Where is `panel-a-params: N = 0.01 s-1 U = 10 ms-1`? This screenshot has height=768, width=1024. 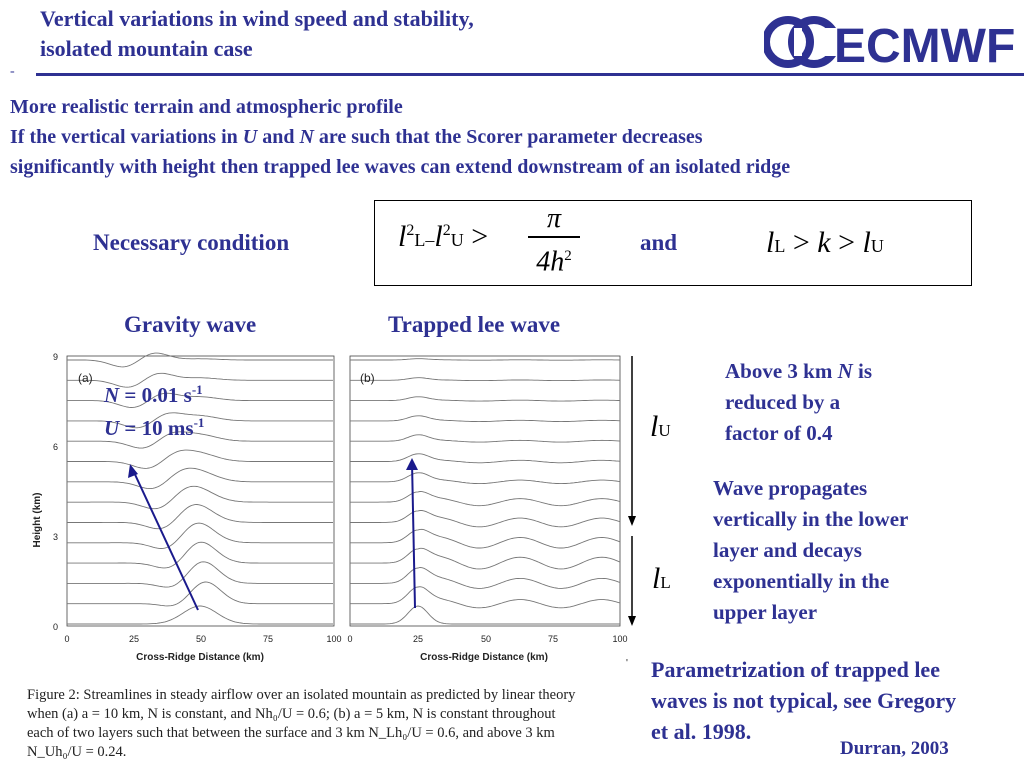 panel-a-params: N = 0.01 s-1 U = 10 ms-1 is located at coordinates (154, 409).